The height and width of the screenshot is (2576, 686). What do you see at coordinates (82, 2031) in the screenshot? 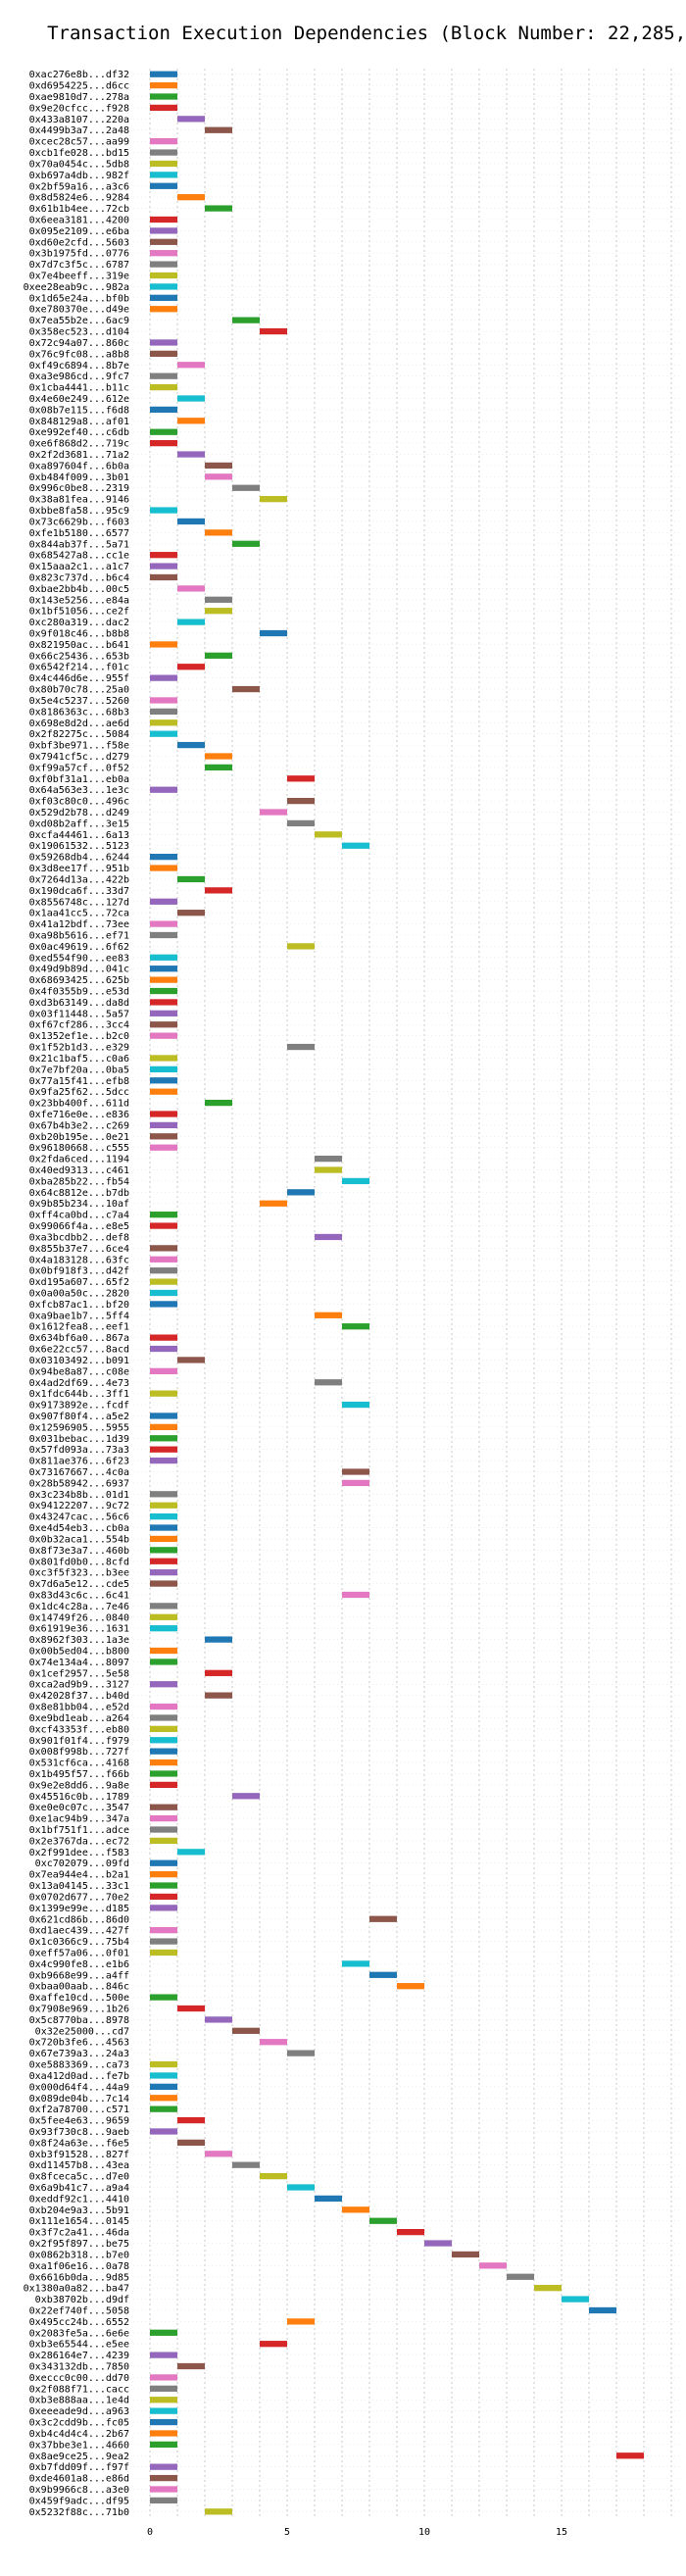
I see `transaction-hash-label: 0x32e25000...cd7` at bounding box center [82, 2031].